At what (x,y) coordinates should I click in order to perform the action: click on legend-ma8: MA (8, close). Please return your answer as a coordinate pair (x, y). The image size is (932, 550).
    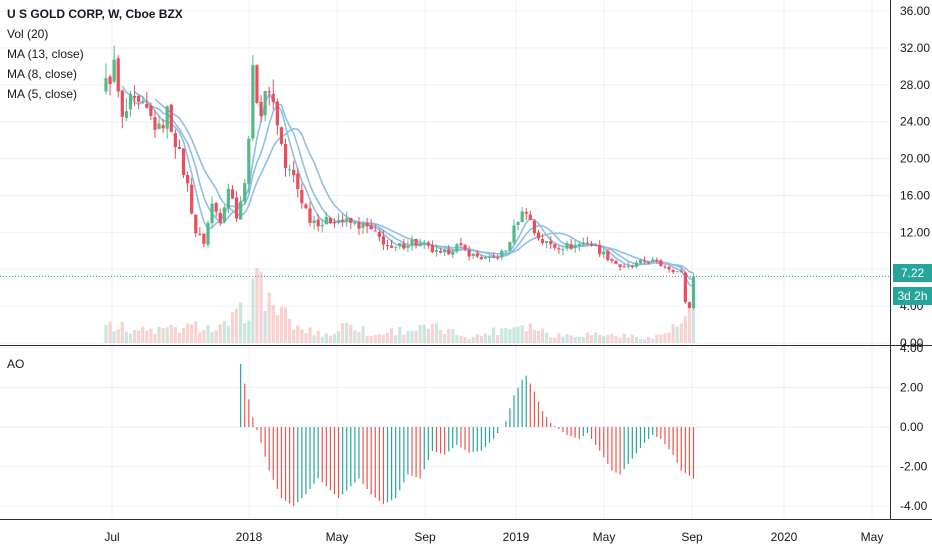
    Looking at the image, I should click on (42, 74).